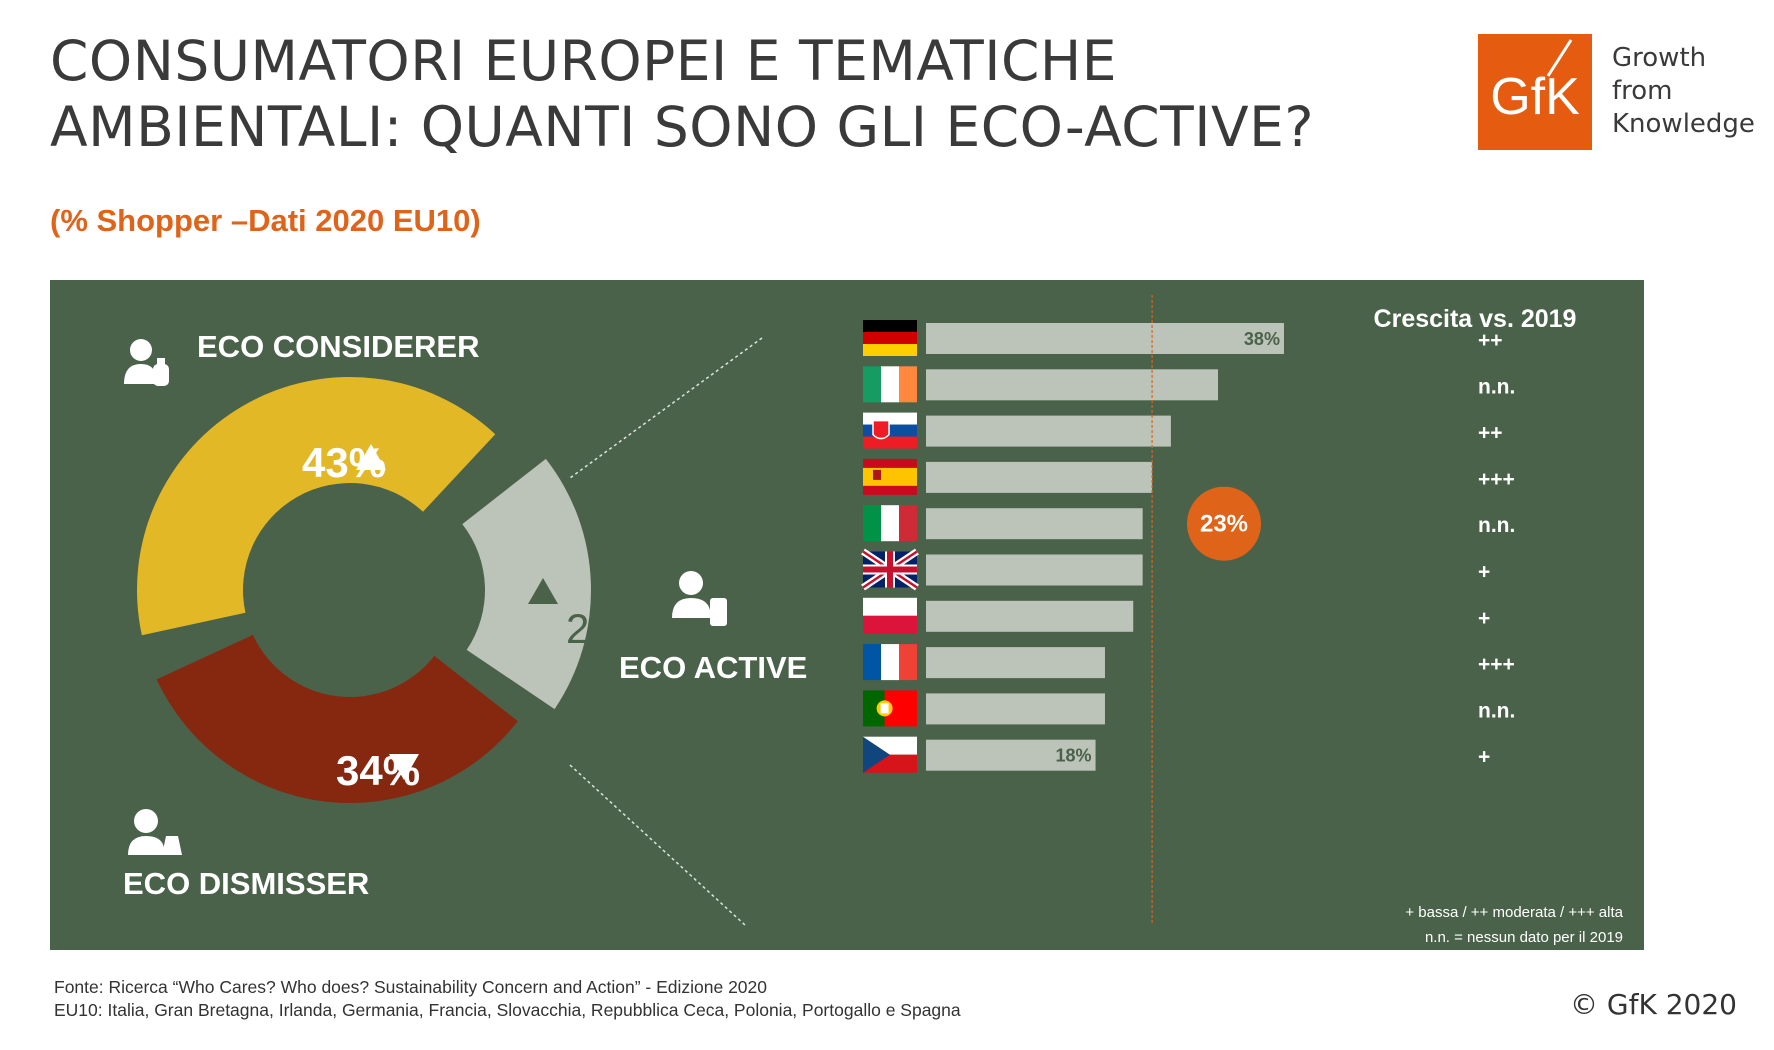 Image resolution: width=1774 pixels, height=1050 pixels. What do you see at coordinates (316, 506) in the screenshot?
I see `donut-segment-eco-considerer` at bounding box center [316, 506].